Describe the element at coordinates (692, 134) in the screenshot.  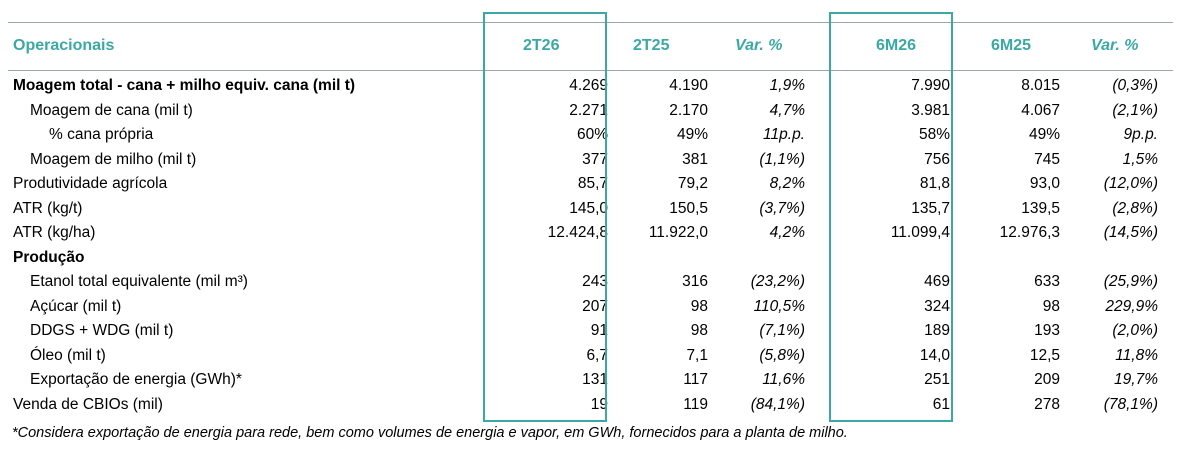
I see `value-2t25: 49%` at that location.